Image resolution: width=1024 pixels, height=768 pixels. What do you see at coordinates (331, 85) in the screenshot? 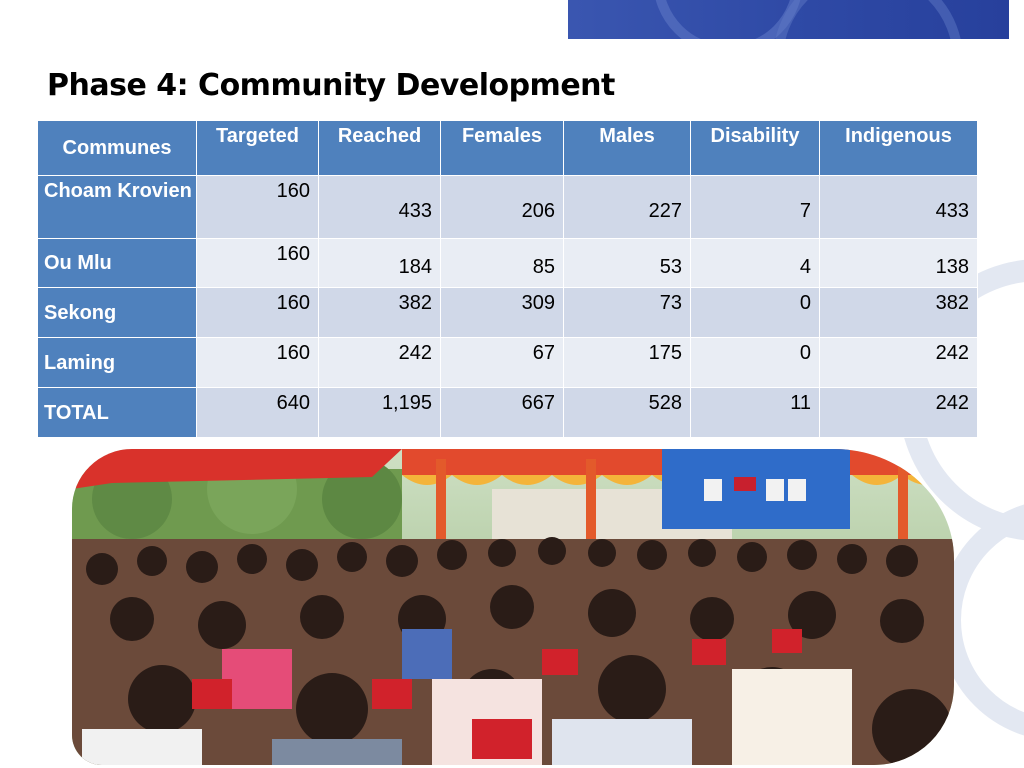
I see `slide-title: Phase 4: Community Development` at bounding box center [331, 85].